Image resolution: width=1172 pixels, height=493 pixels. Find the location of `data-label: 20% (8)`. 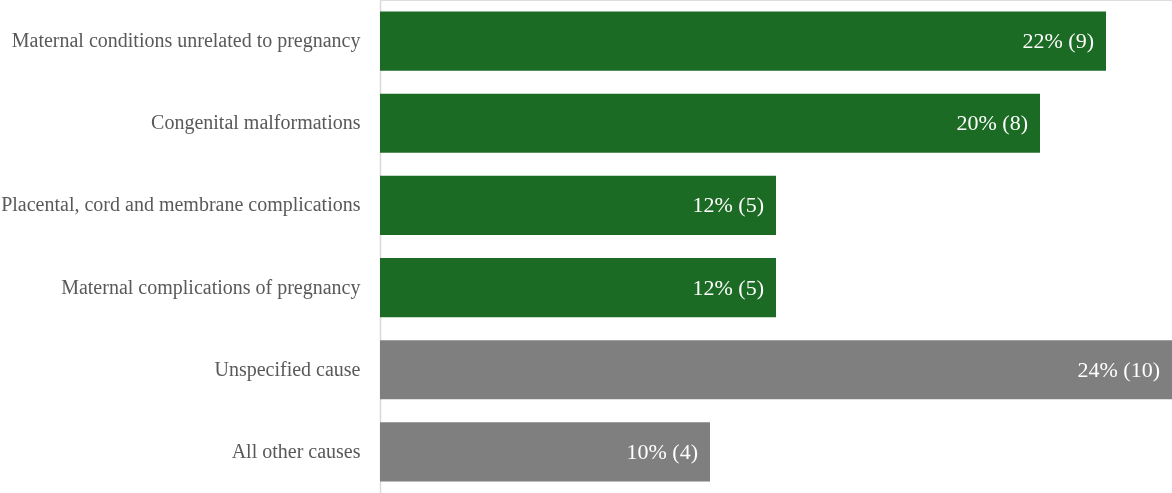

data-label: 20% (8) is located at coordinates (992, 123).